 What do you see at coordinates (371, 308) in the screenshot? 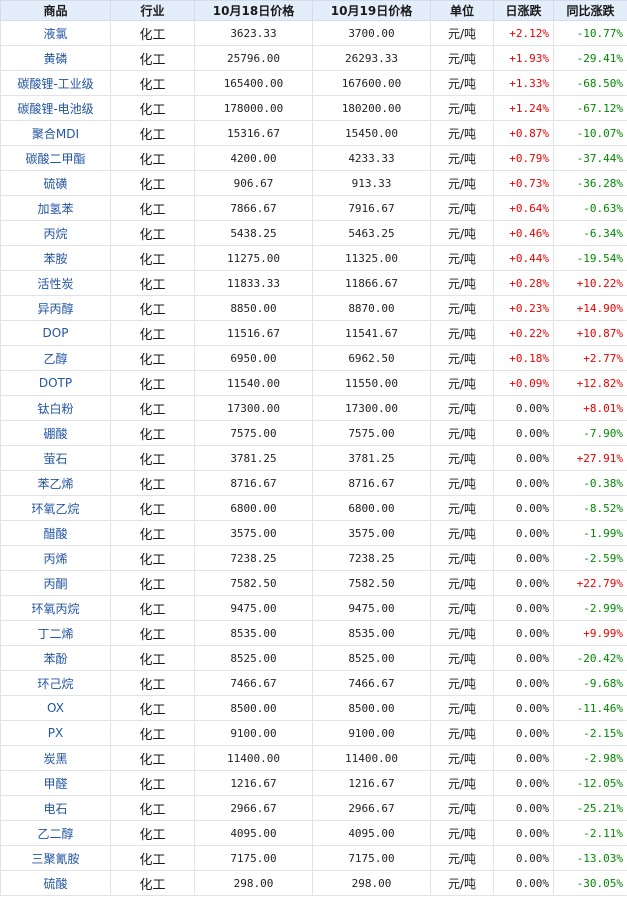
I see `price-oct19-cell: 8870.00` at bounding box center [371, 308].